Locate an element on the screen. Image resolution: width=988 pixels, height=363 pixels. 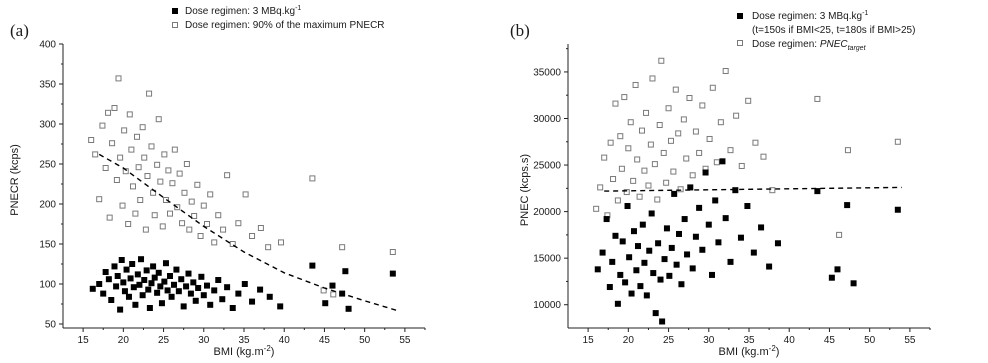
panel-a-y-tick-label: 150 is located at coordinates (47, 245).